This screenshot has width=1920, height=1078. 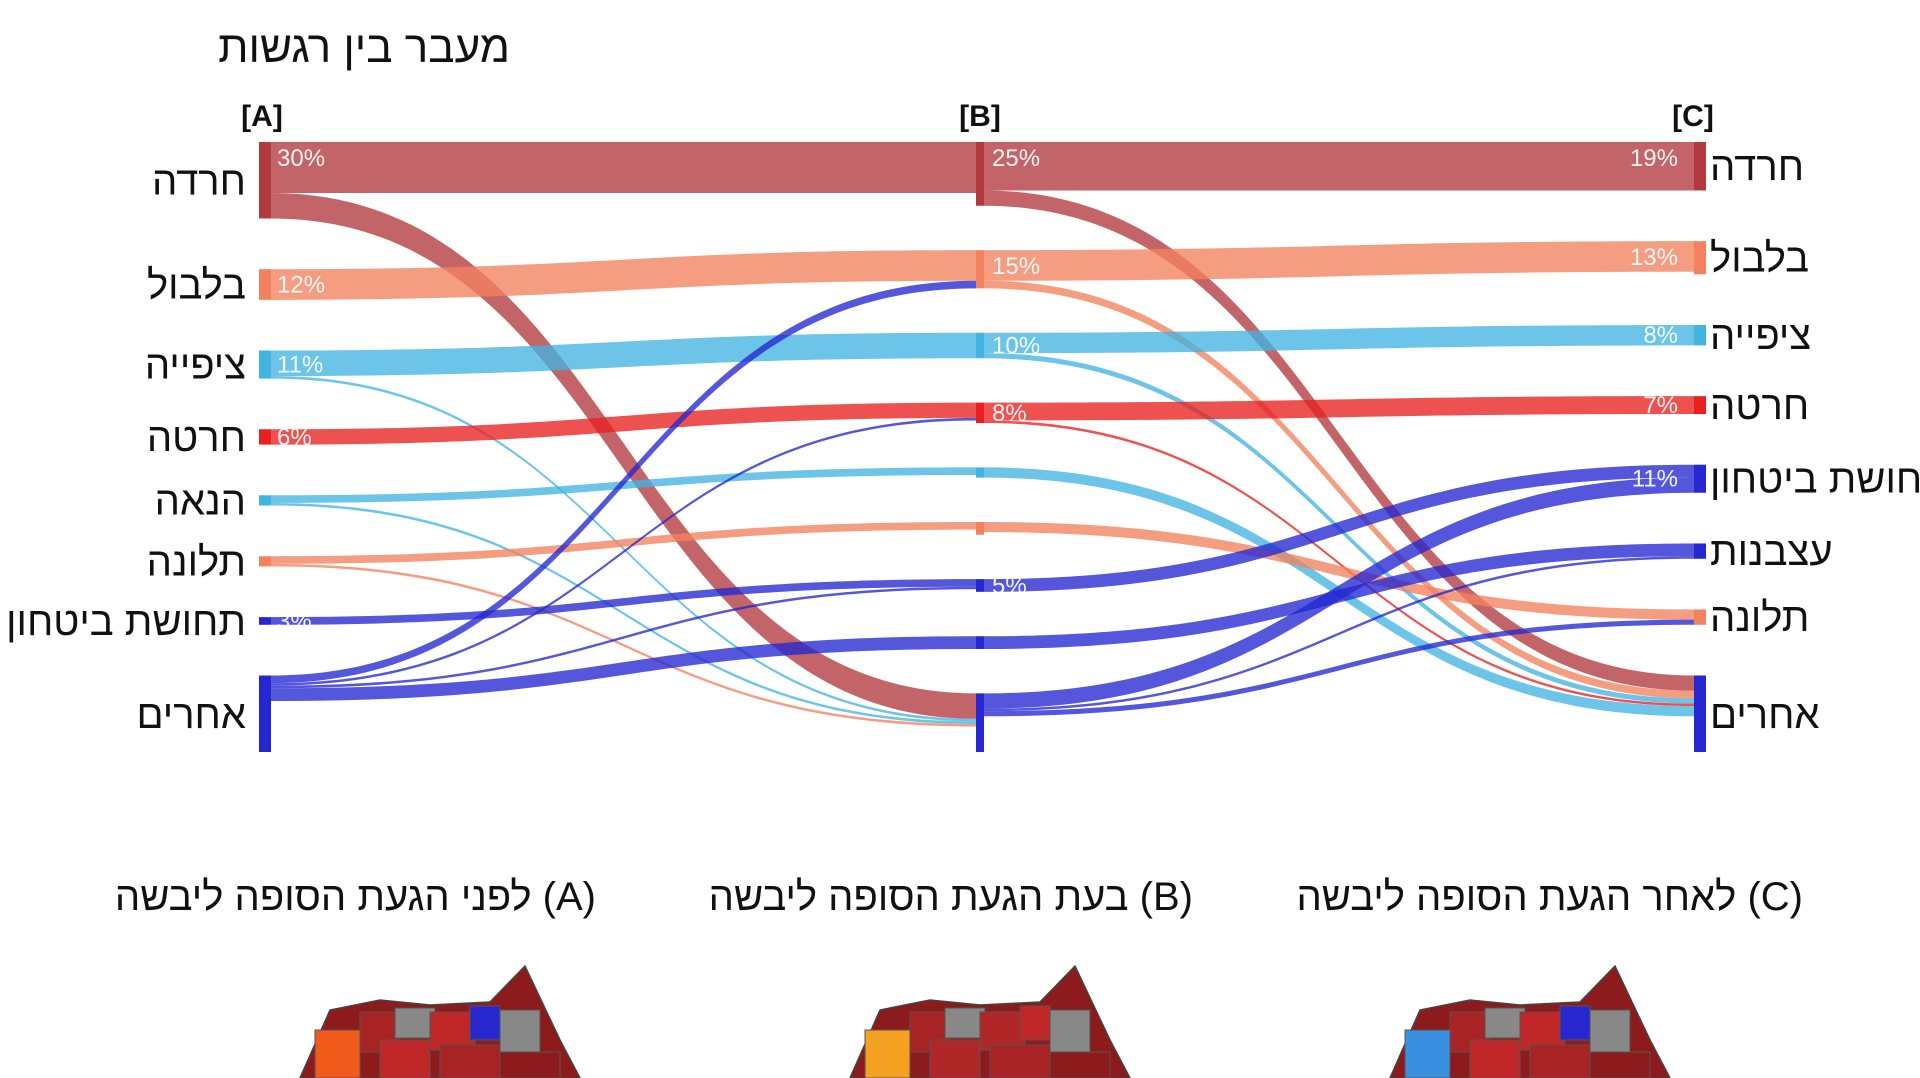 I want to click on flow-0-others-to-confusion, so click(x=623, y=482).